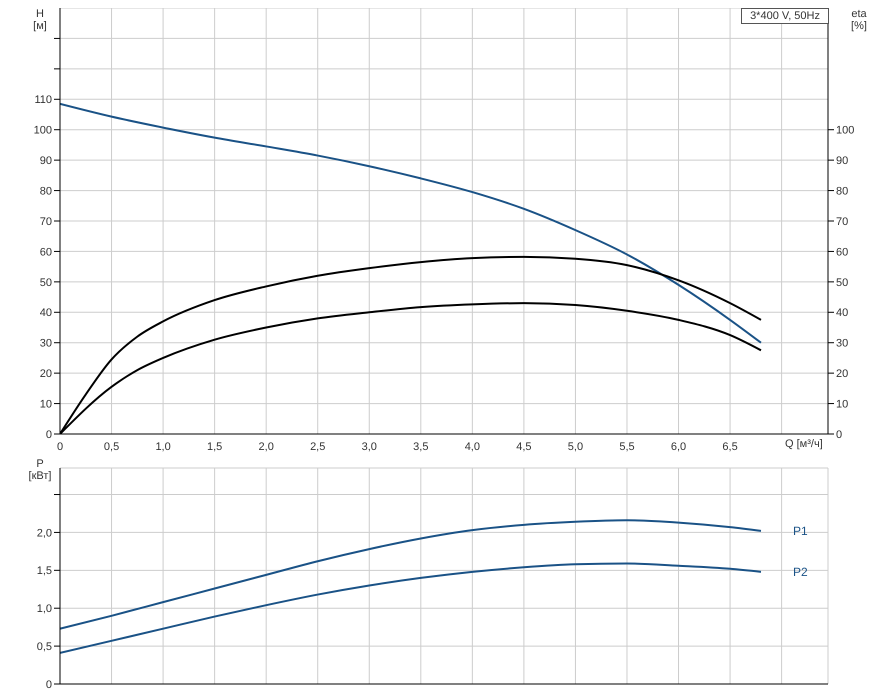  Describe the element at coordinates (842, 374) in the screenshot. I see `y2-tick-label: 20` at that location.